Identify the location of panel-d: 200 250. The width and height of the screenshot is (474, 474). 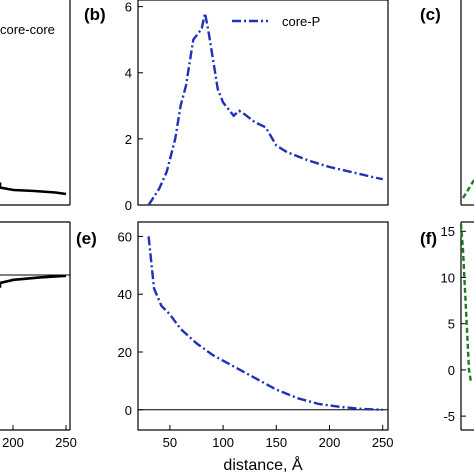
(38, 335).